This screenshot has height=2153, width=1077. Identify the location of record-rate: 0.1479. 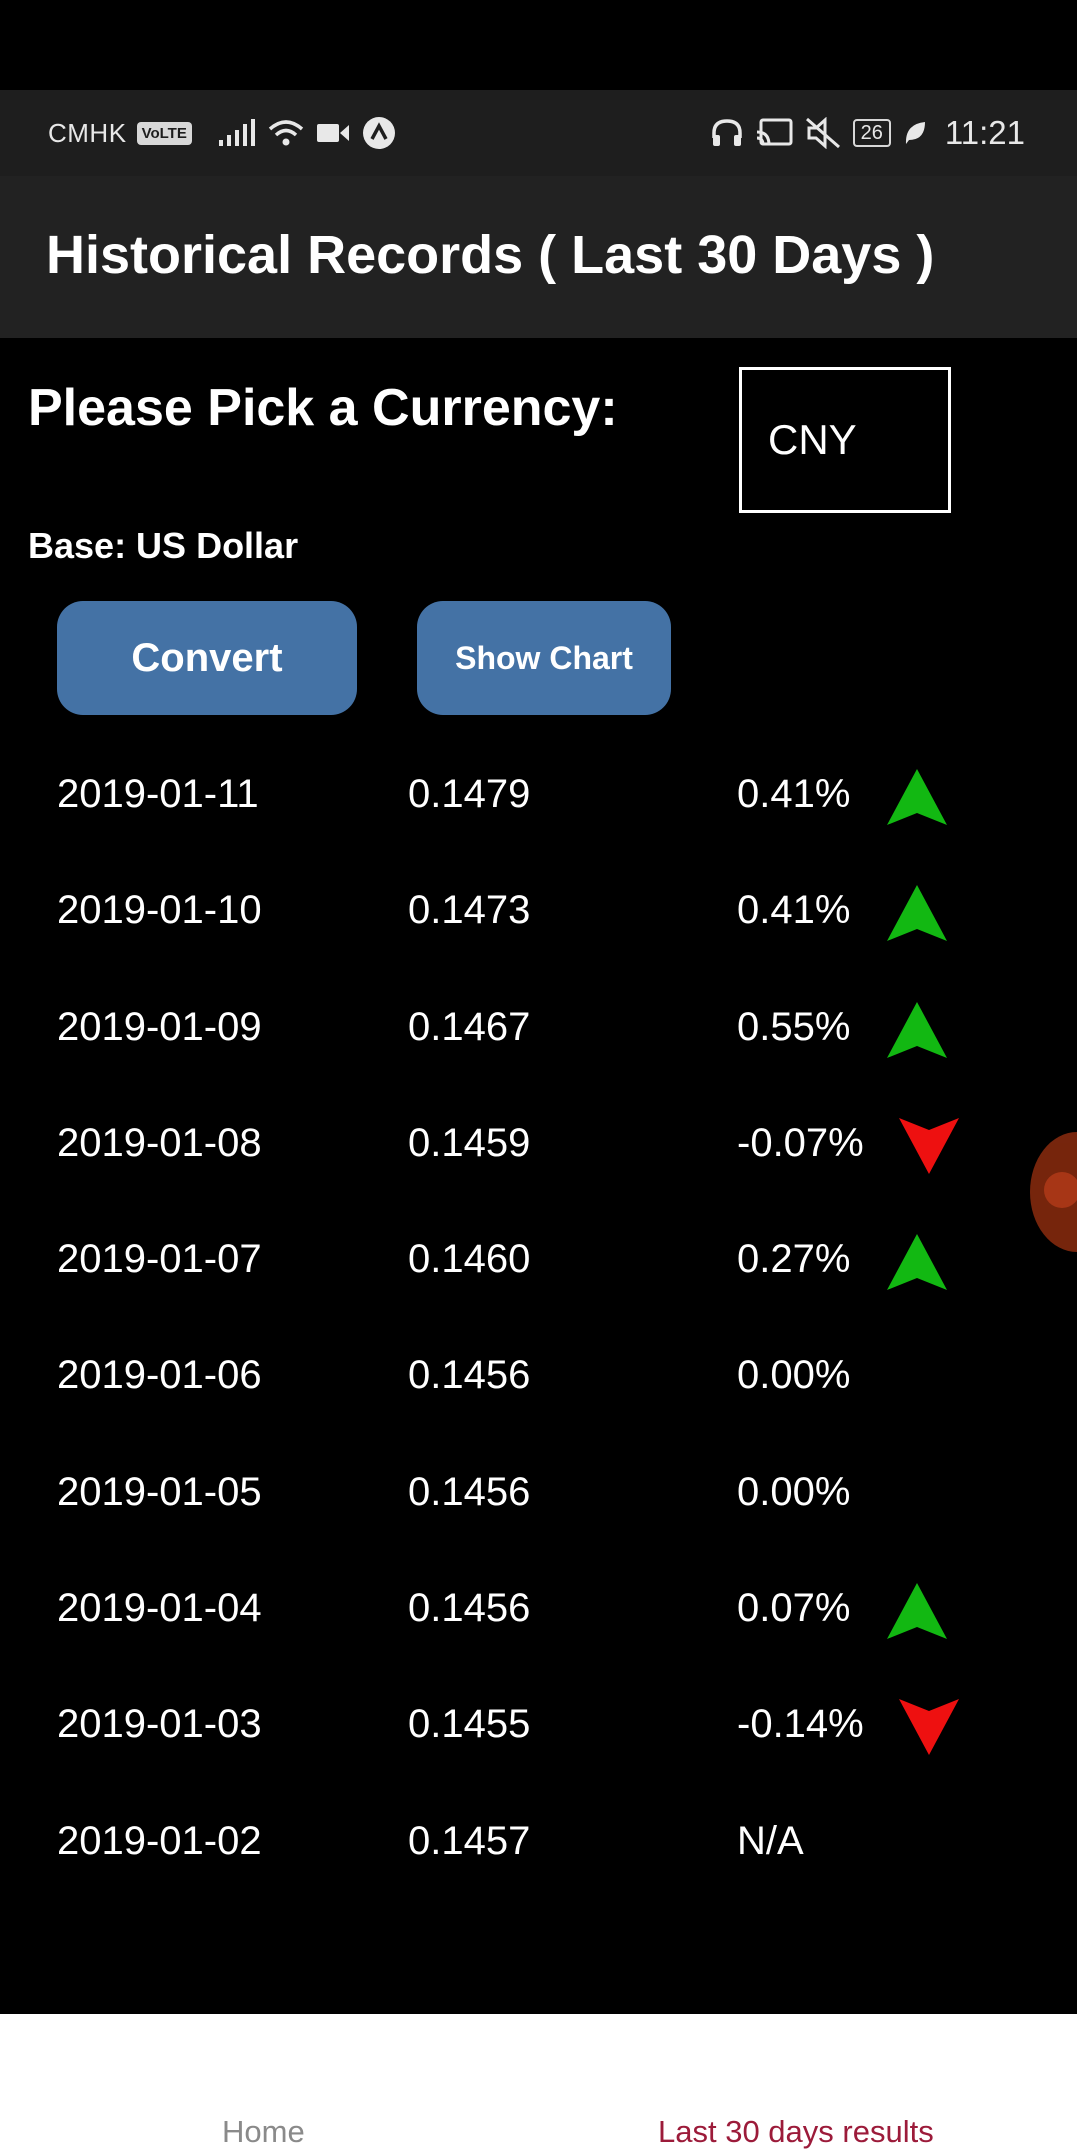
(469, 794).